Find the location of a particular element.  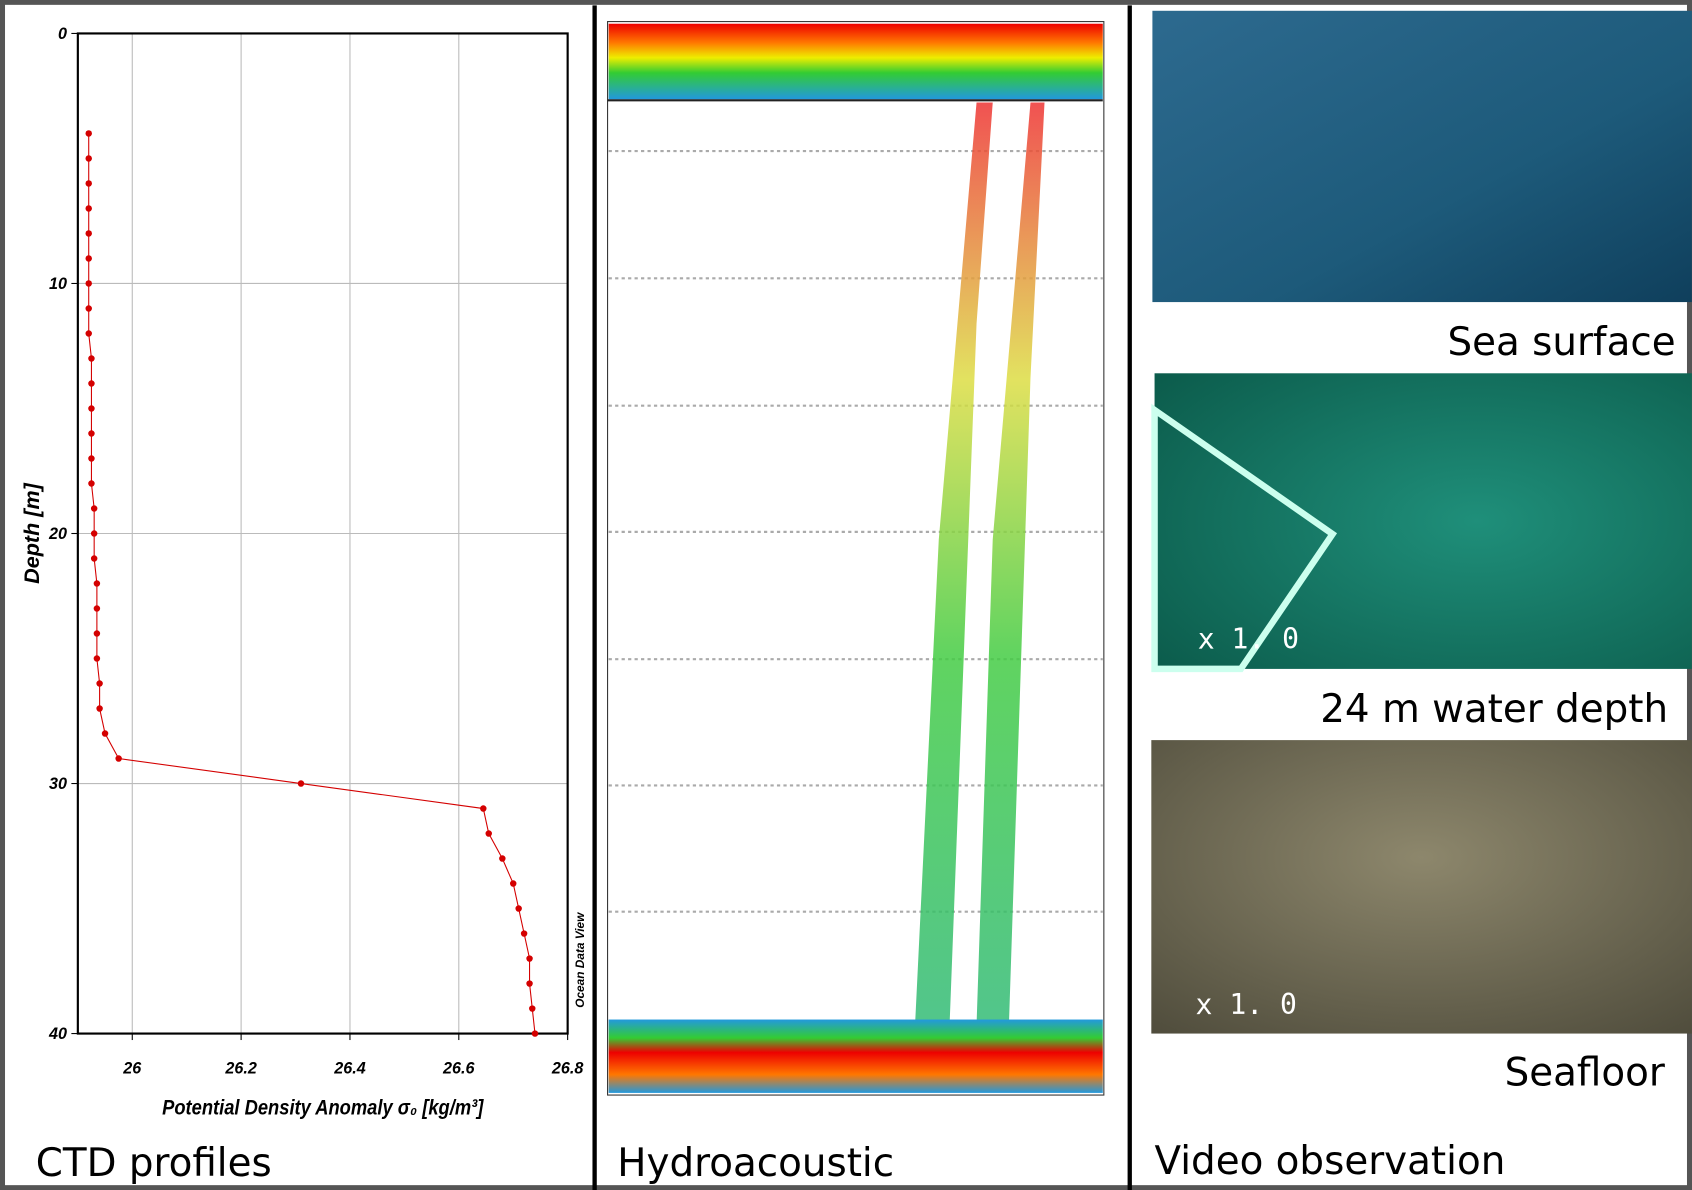

x-axis-label: Potential Density Anomaly σ₀ [kg/m³] is located at coordinates (323, 1108).